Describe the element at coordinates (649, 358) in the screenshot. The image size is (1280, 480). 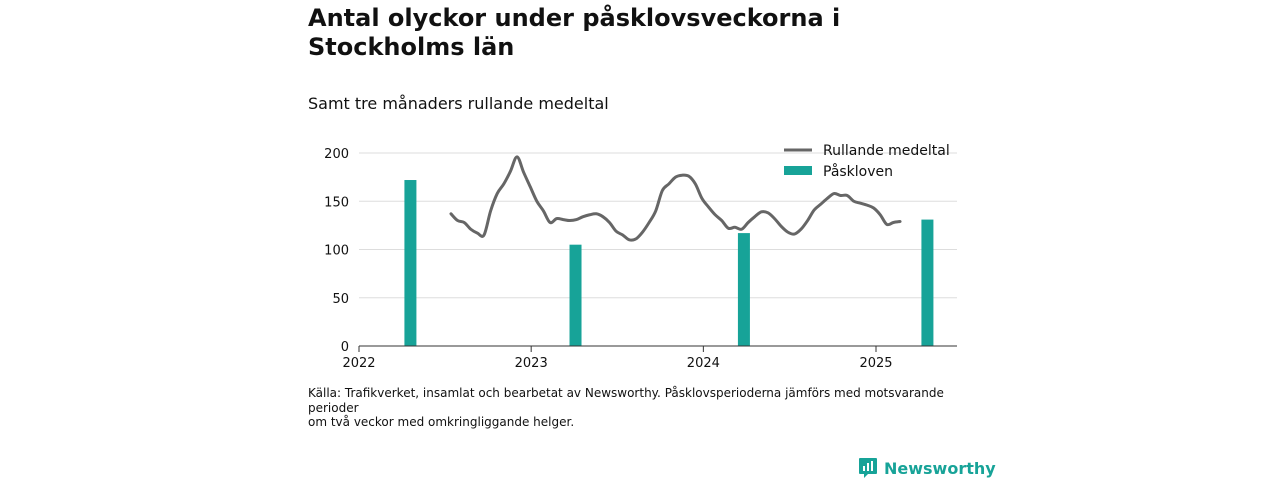
I see `x-axis: 2022 2023 2024 2025` at that location.